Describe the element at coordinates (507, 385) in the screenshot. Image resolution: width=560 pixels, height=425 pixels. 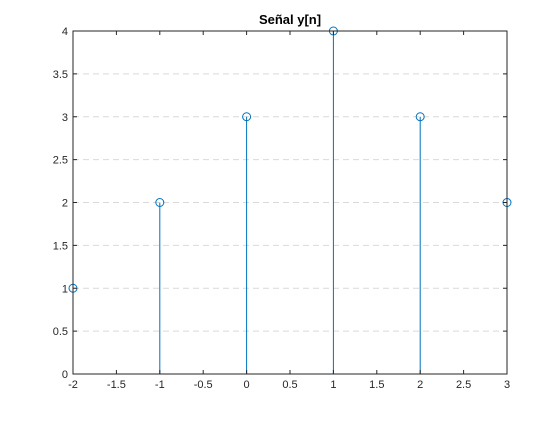
I see `x-tick-label: 3` at that location.